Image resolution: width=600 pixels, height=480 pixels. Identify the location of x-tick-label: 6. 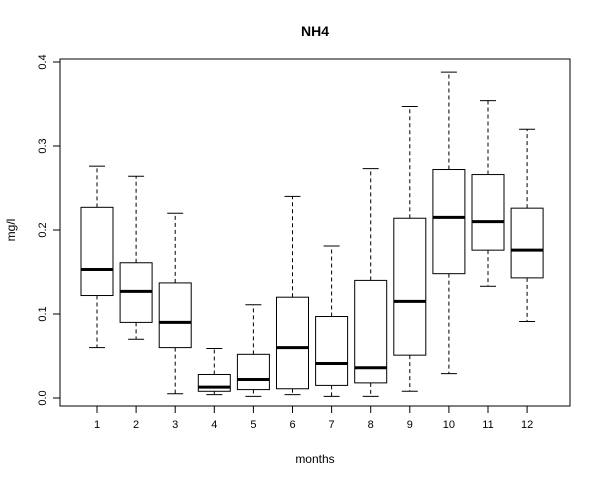
(292, 425).